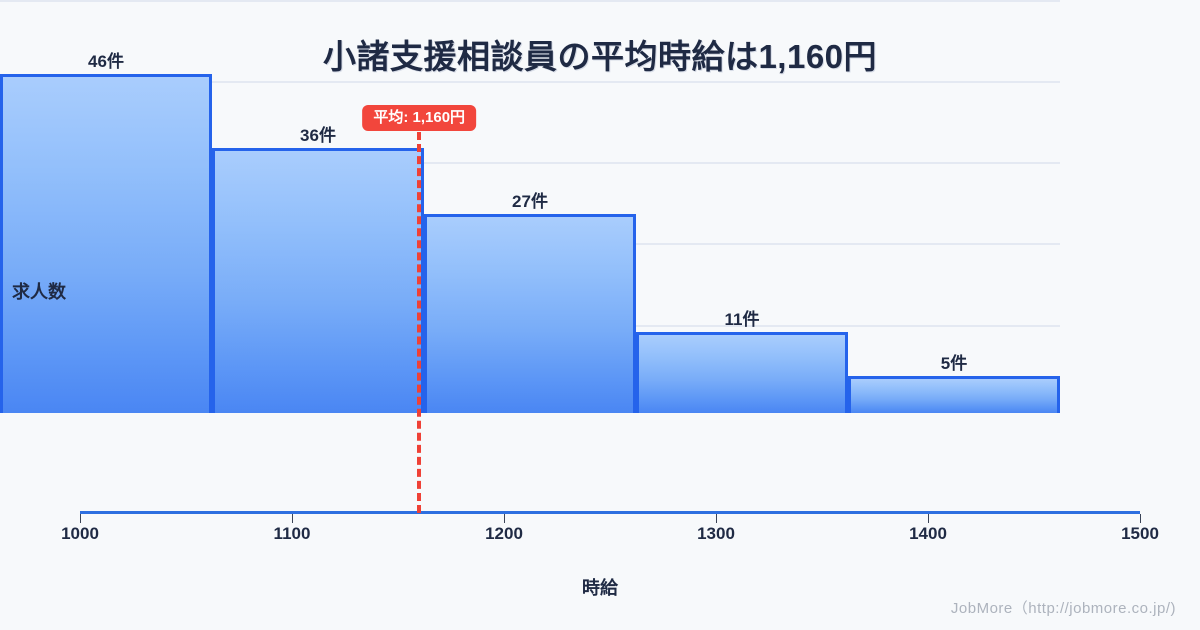 The height and width of the screenshot is (630, 1200). What do you see at coordinates (610, 512) in the screenshot?
I see `x-axis-line` at bounding box center [610, 512].